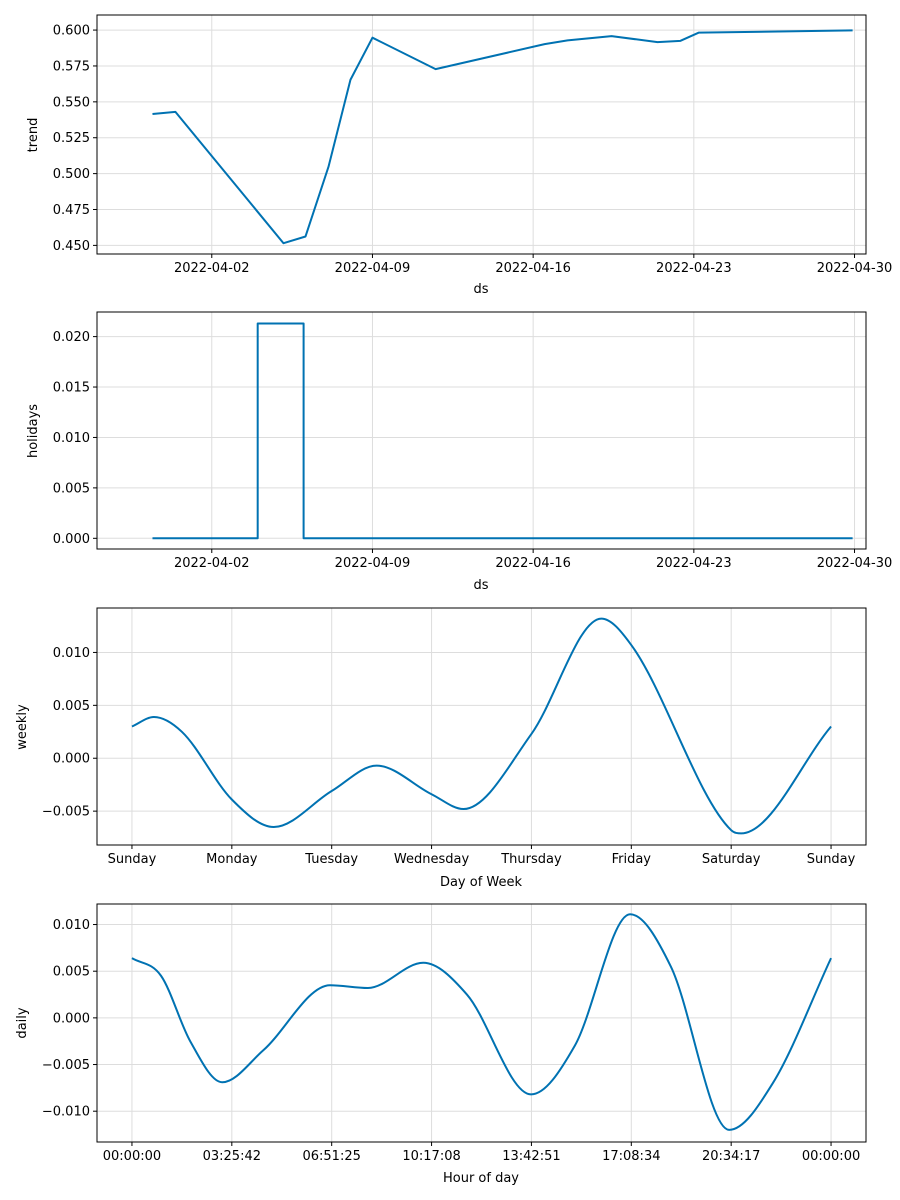  I want to click on daily-x-axis-label: Hour of day, so click(481, 1178).